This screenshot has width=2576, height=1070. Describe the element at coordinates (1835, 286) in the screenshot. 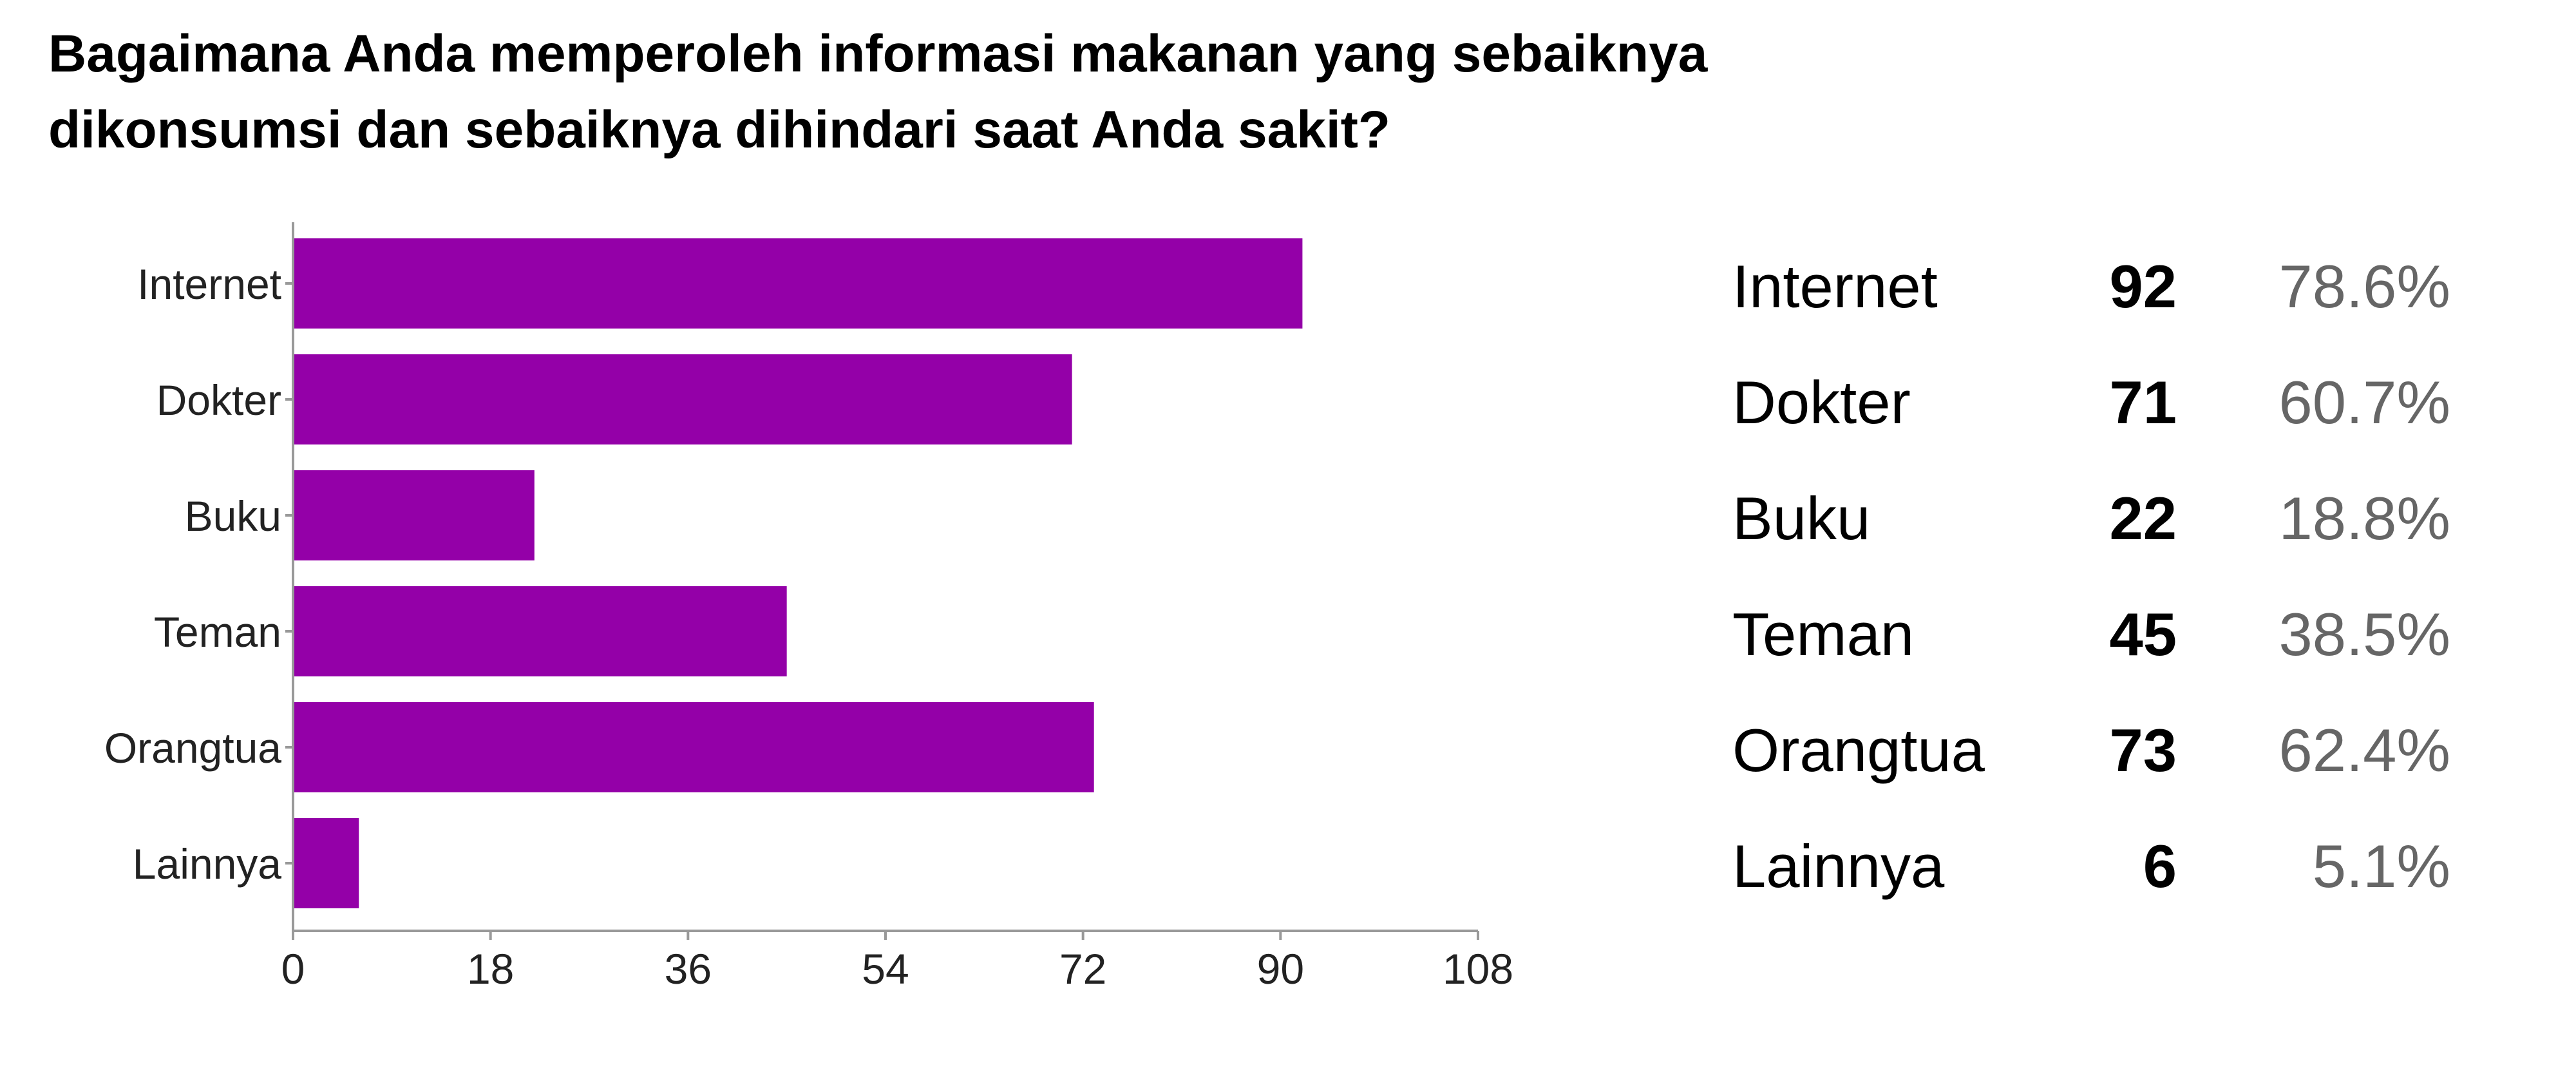

I see `summary-label: Internet` at that location.